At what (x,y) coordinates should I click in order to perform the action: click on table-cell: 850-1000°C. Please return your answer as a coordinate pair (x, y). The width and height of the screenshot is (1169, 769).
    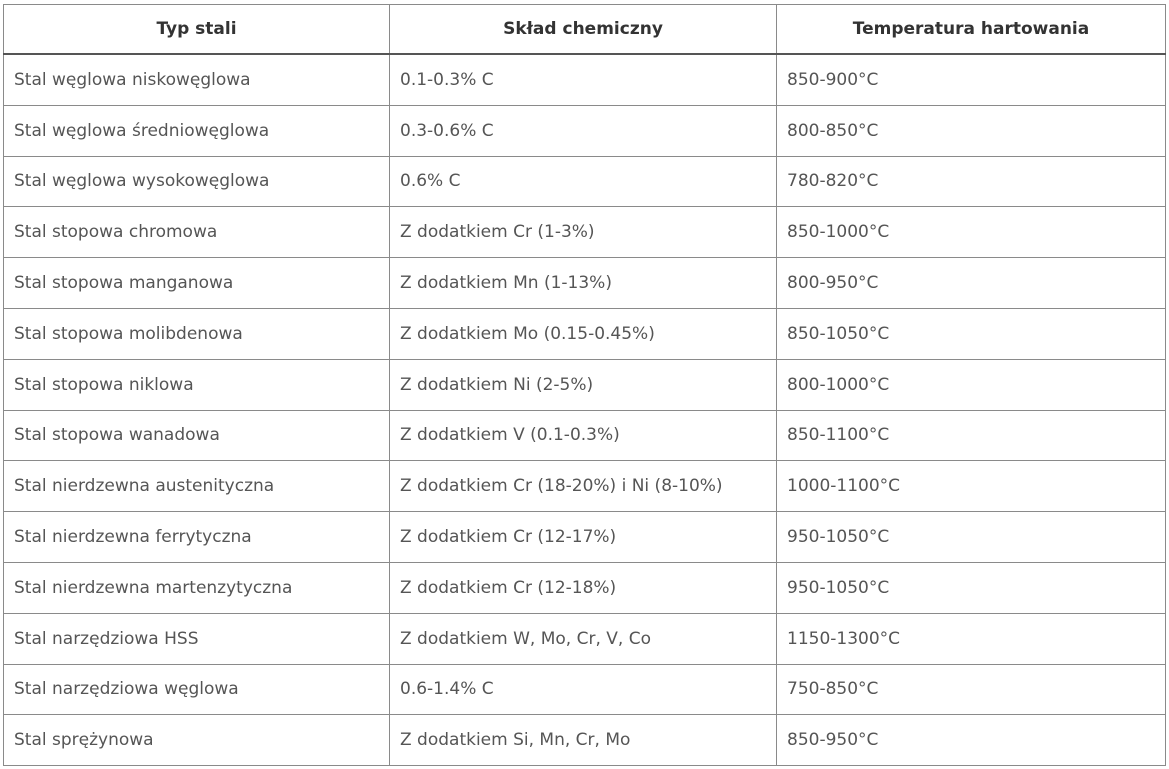
    Looking at the image, I should click on (971, 232).